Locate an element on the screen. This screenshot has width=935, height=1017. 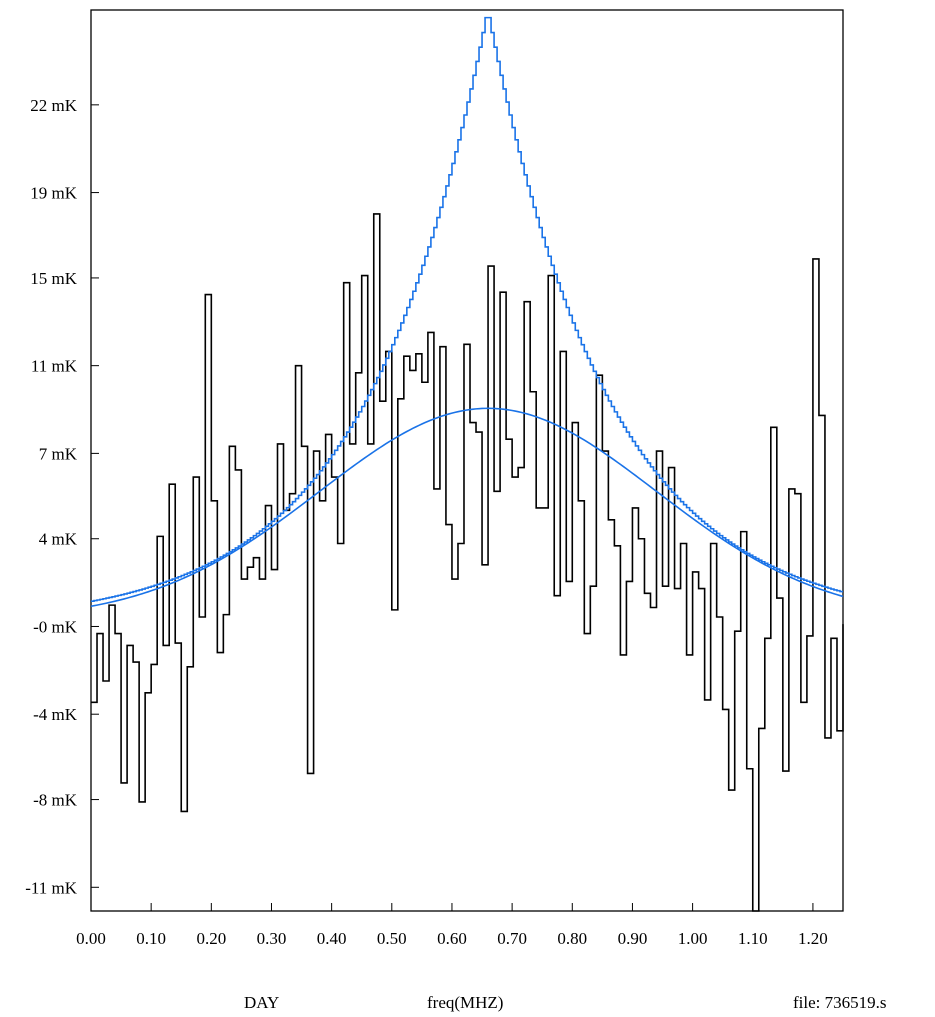
y-tick-label: -4 mK is located at coordinates (55, 714).